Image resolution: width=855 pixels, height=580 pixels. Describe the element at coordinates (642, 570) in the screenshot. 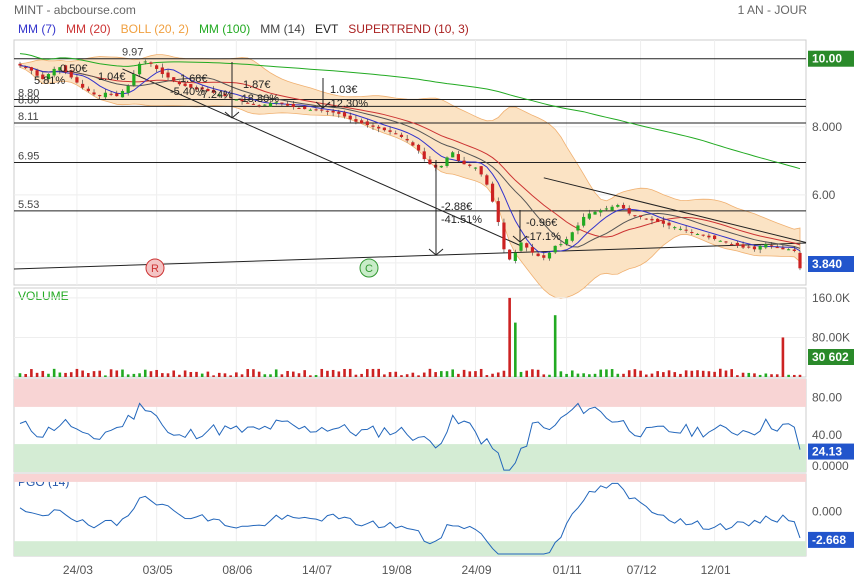

I see `x-tick-label: 07/12` at that location.